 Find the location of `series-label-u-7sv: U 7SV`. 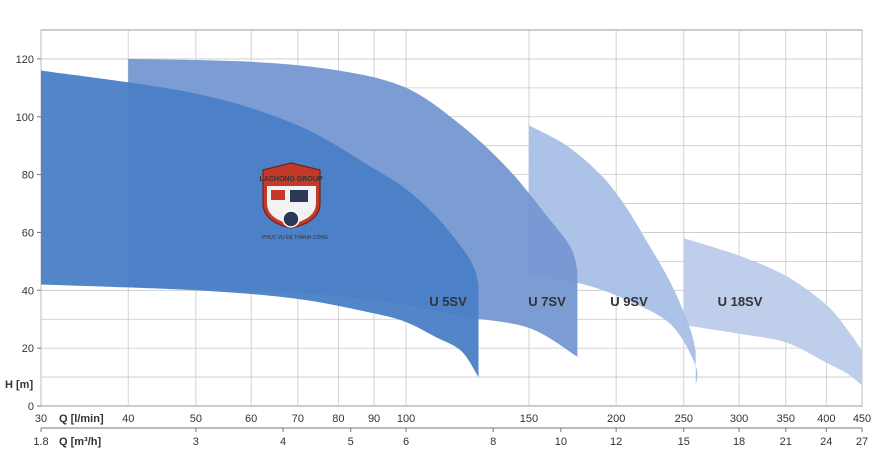

series-label-u-7sv: U 7SV is located at coordinates (547, 301).